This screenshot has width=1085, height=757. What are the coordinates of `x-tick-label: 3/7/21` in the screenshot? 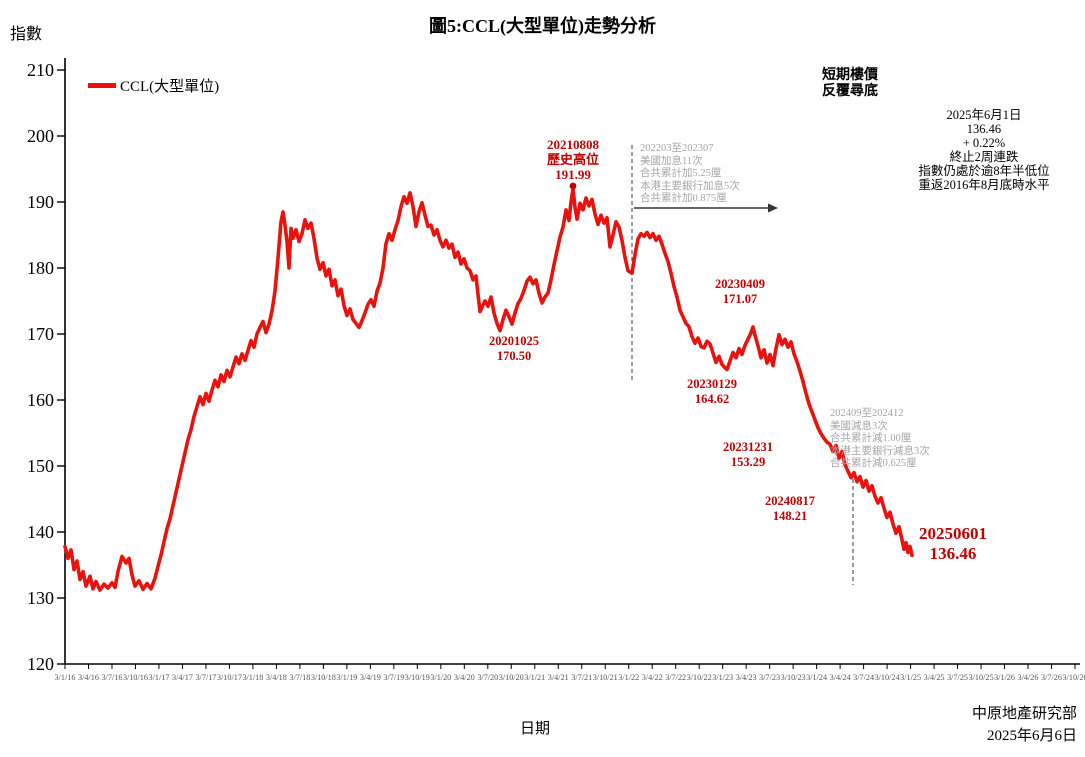 It's located at (581, 677).